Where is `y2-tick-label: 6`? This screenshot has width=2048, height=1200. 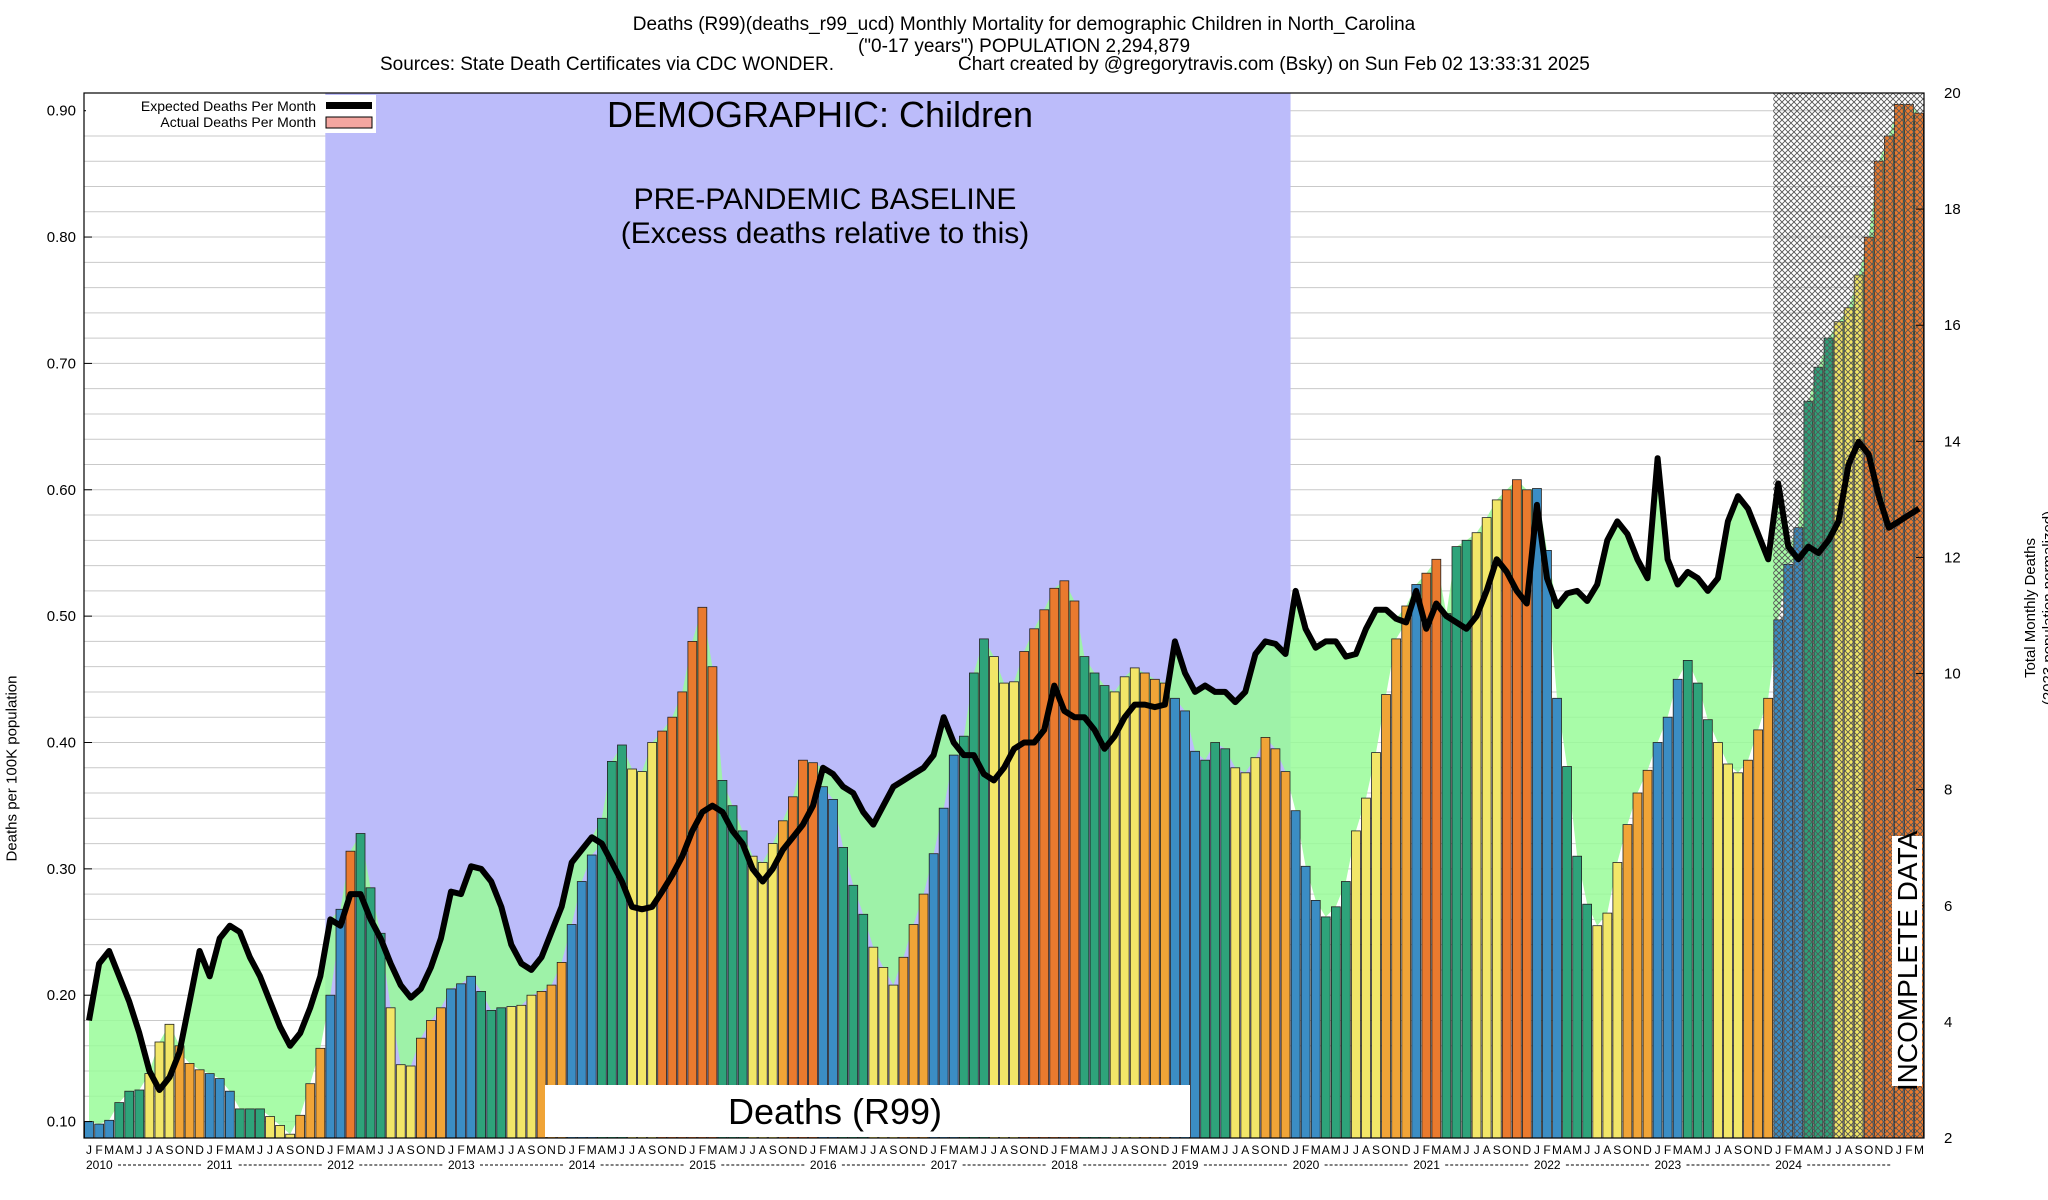
y2-tick-label: 6 is located at coordinates (1948, 906).